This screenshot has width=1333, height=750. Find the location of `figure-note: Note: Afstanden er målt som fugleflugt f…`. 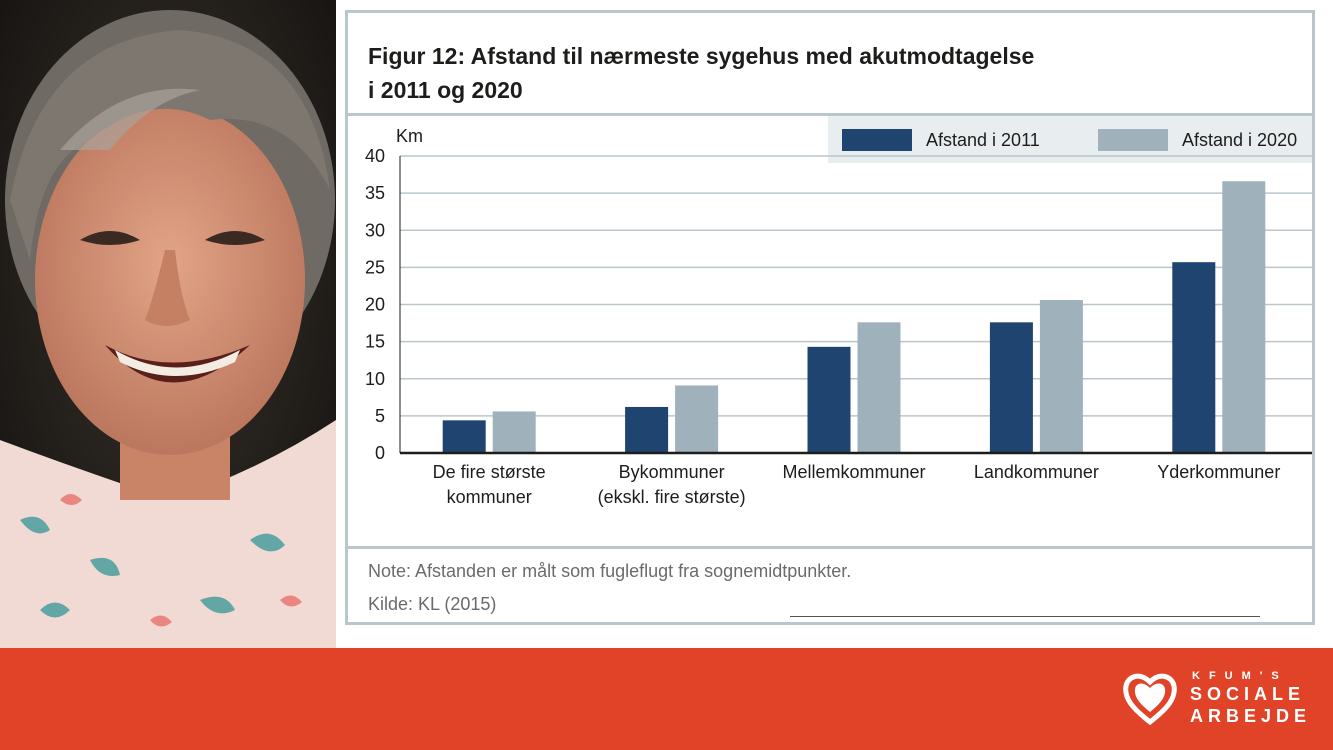

figure-note: Note: Afstanden er målt som fugleflugt f… is located at coordinates (610, 571).